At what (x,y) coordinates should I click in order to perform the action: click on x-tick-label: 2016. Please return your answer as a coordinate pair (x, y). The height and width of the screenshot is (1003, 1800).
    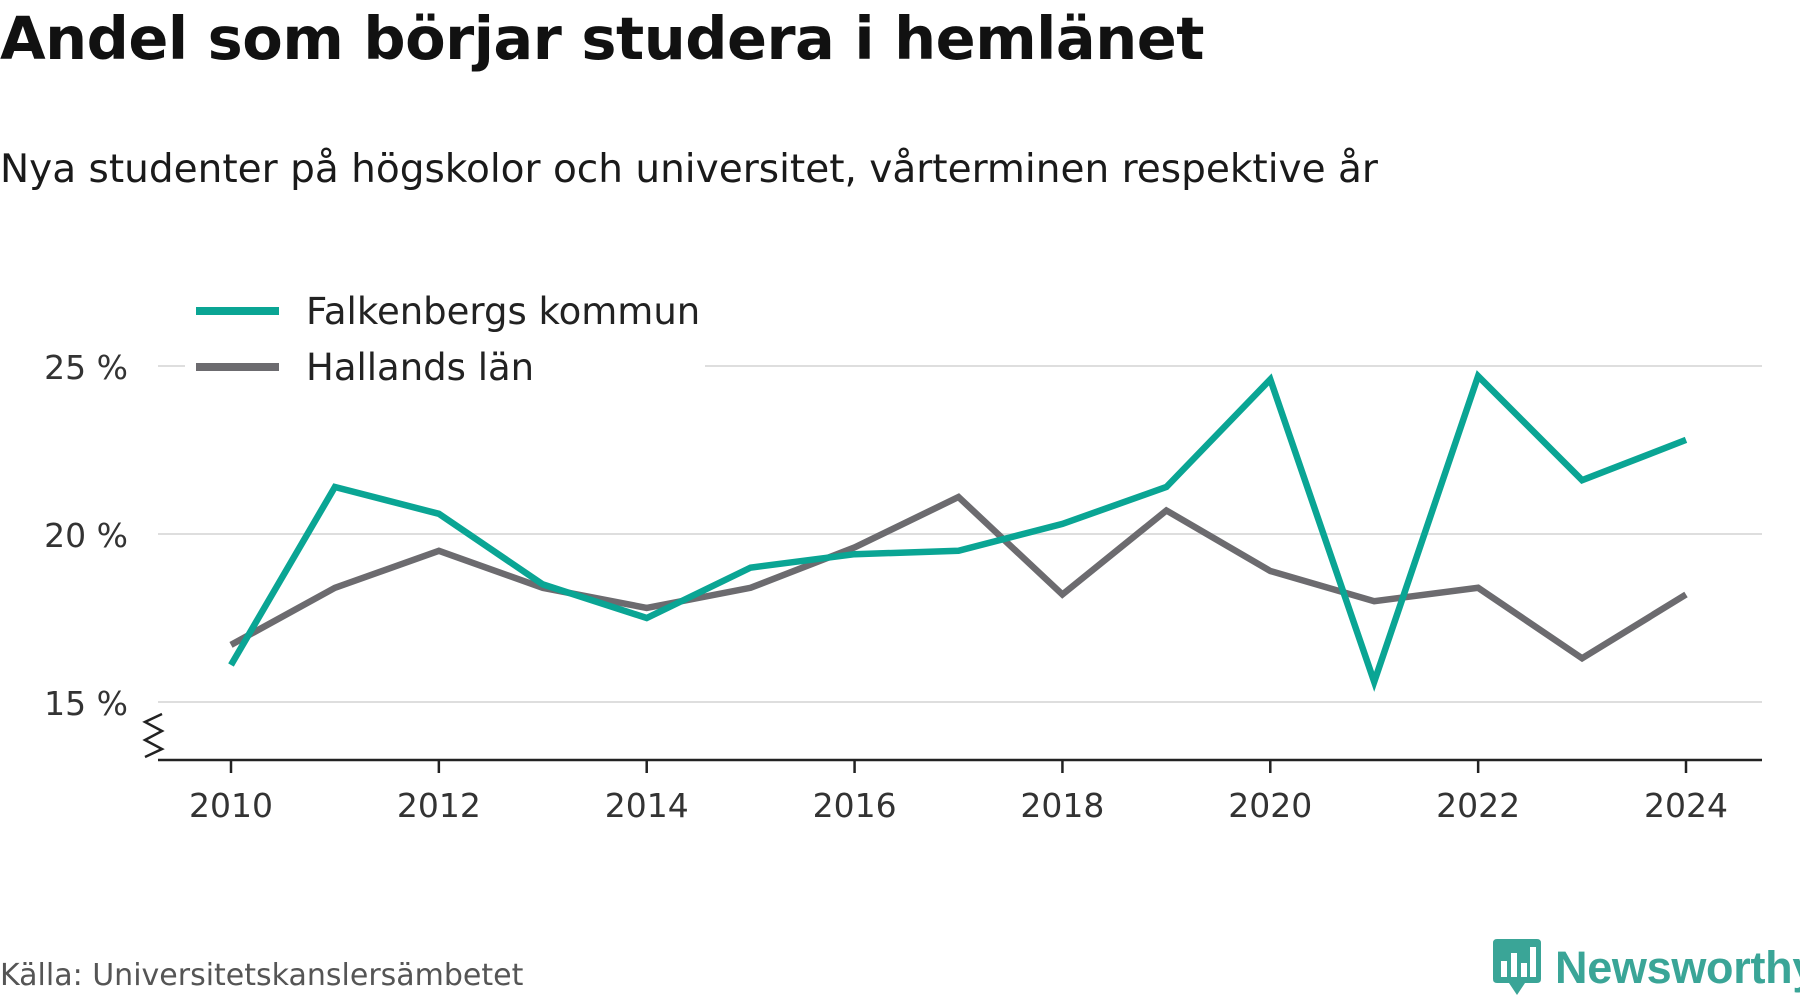
    Looking at the image, I should click on (855, 805).